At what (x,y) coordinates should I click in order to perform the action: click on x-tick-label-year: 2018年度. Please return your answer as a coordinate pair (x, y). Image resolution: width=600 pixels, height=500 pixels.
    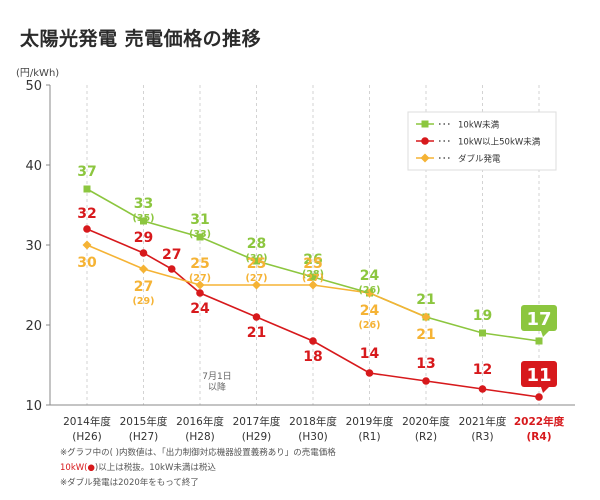
    Looking at the image, I should click on (313, 421).